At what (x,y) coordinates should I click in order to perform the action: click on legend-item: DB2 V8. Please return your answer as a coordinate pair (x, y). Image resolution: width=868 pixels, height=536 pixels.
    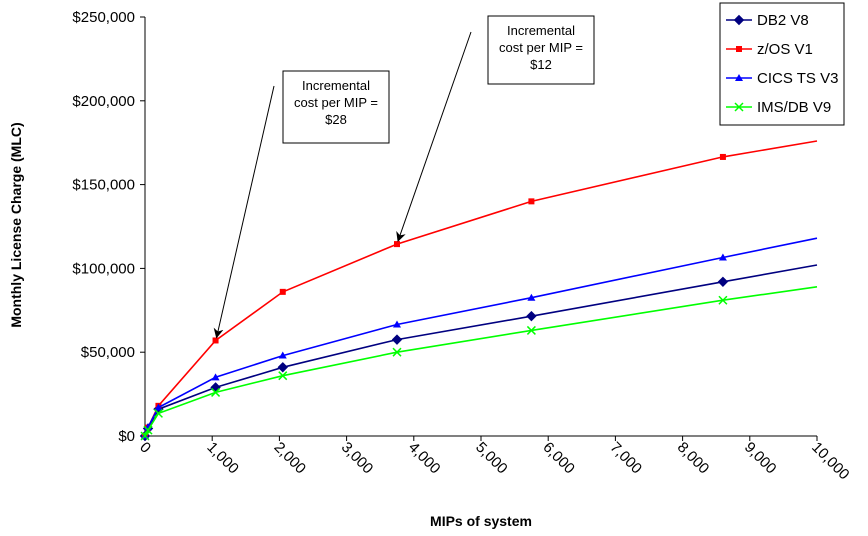
    Looking at the image, I should click on (767, 20).